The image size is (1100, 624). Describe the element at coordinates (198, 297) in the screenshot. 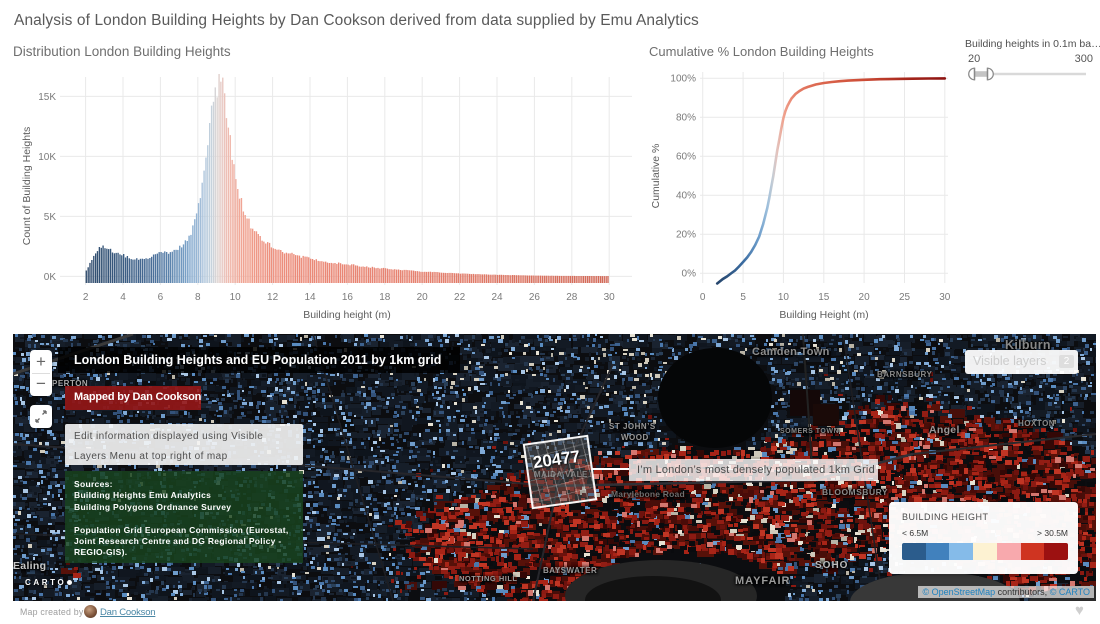

I see `svg-text: 8` at that location.